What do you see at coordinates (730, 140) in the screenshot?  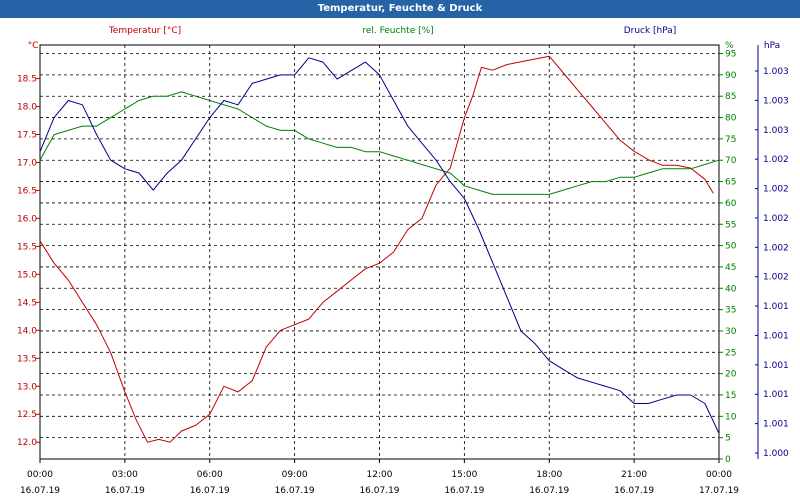 I see `y-right-tick-label: 75` at bounding box center [730, 140].